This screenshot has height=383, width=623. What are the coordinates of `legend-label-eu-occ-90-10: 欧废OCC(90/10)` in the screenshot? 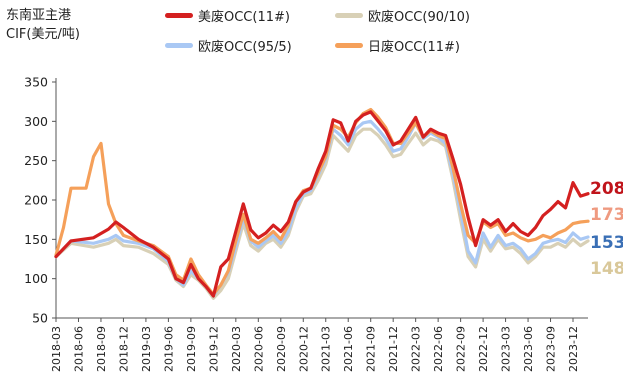 It's located at (419, 17).